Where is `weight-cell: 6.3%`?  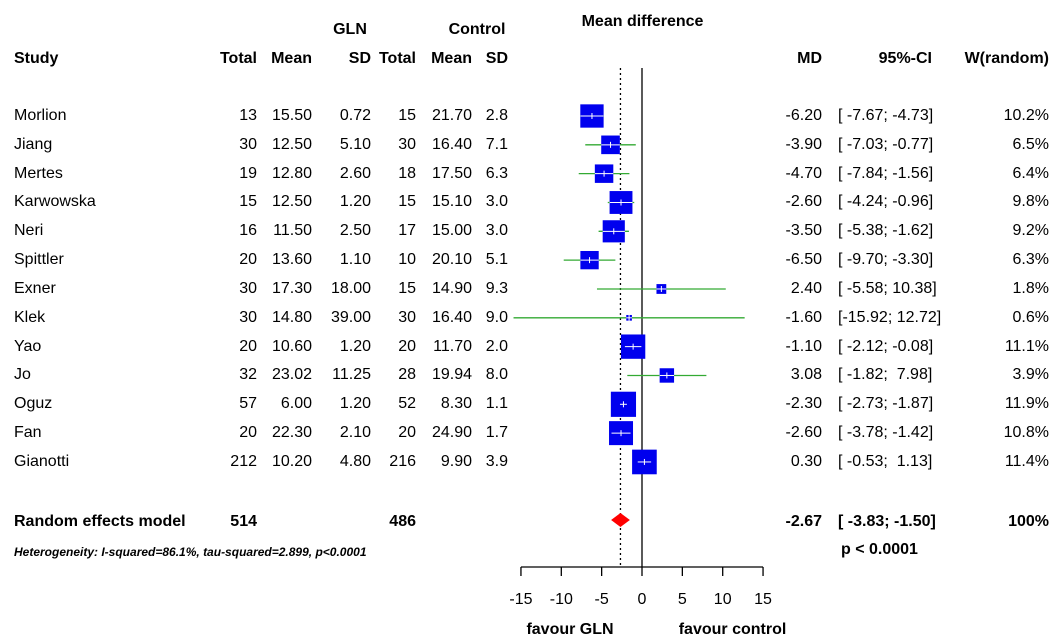 weight-cell: 6.3% is located at coordinates (1030, 260).